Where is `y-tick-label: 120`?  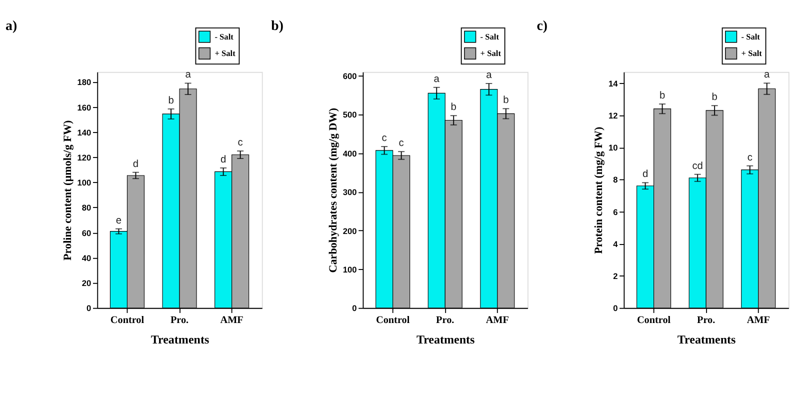 y-tick-label: 120 is located at coordinates (84, 157).